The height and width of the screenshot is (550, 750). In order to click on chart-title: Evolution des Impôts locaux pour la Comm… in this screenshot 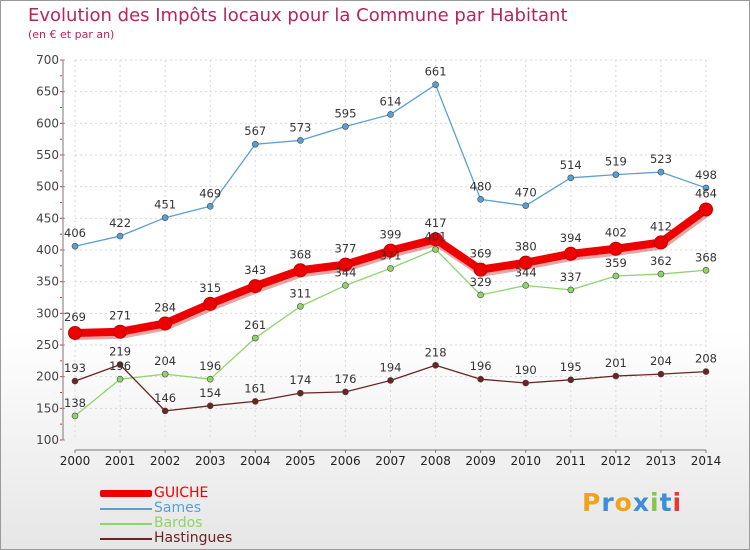, I will do `click(298, 15)`.